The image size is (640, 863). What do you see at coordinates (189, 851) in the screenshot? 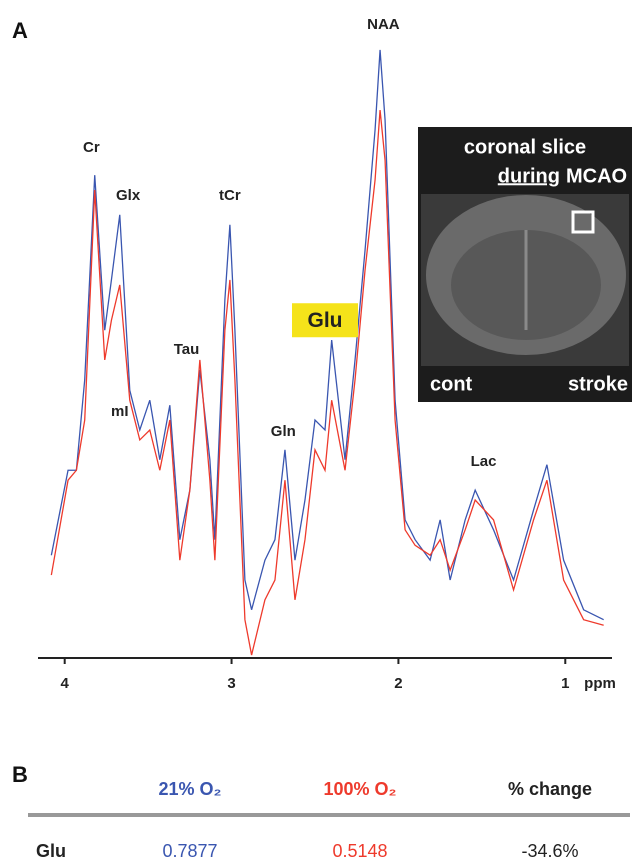
I see `table-cell: 0.7877` at bounding box center [189, 851].